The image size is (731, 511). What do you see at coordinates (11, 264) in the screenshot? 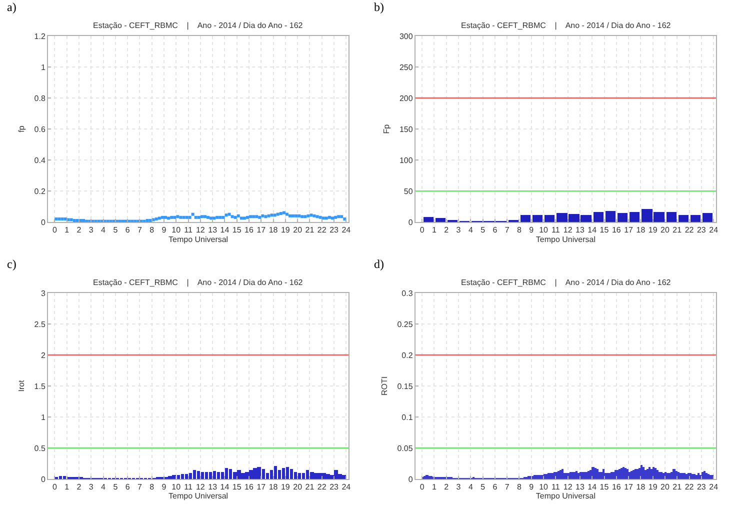
I see `text: c)` at bounding box center [11, 264].